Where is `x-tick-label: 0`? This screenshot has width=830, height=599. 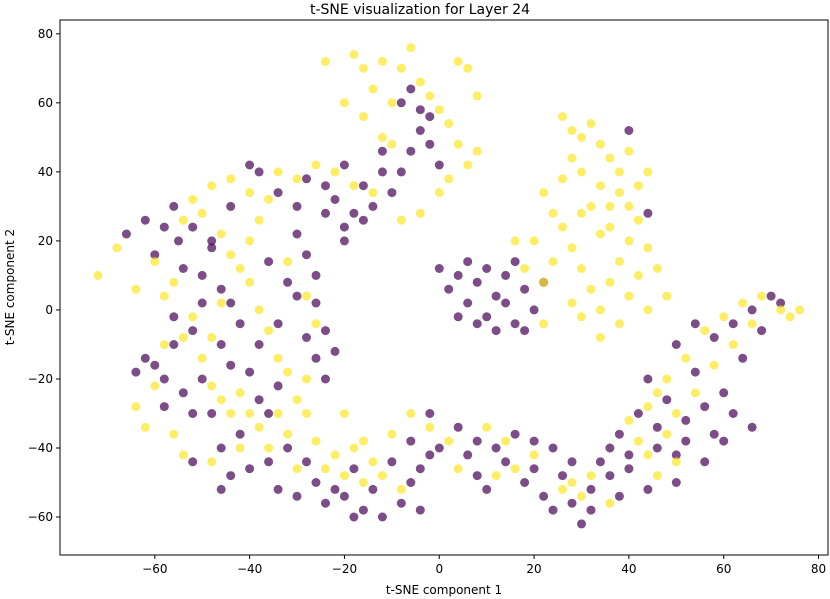
x-tick-label: 0 is located at coordinates (439, 569).